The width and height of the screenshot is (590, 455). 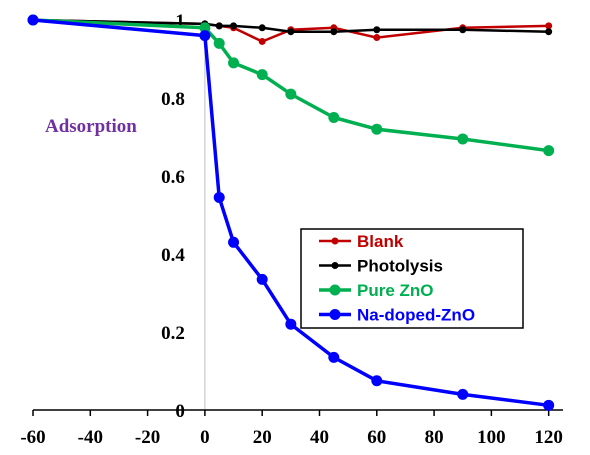 What do you see at coordinates (416, 315) in the screenshot?
I see `legend-label: Na-doped-ZnO` at bounding box center [416, 315].